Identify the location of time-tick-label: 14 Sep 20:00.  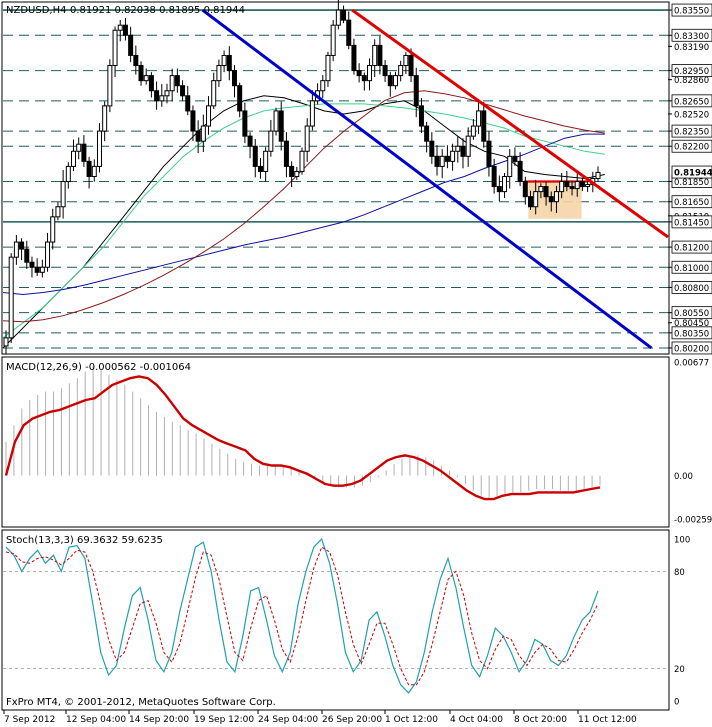
(159, 720).